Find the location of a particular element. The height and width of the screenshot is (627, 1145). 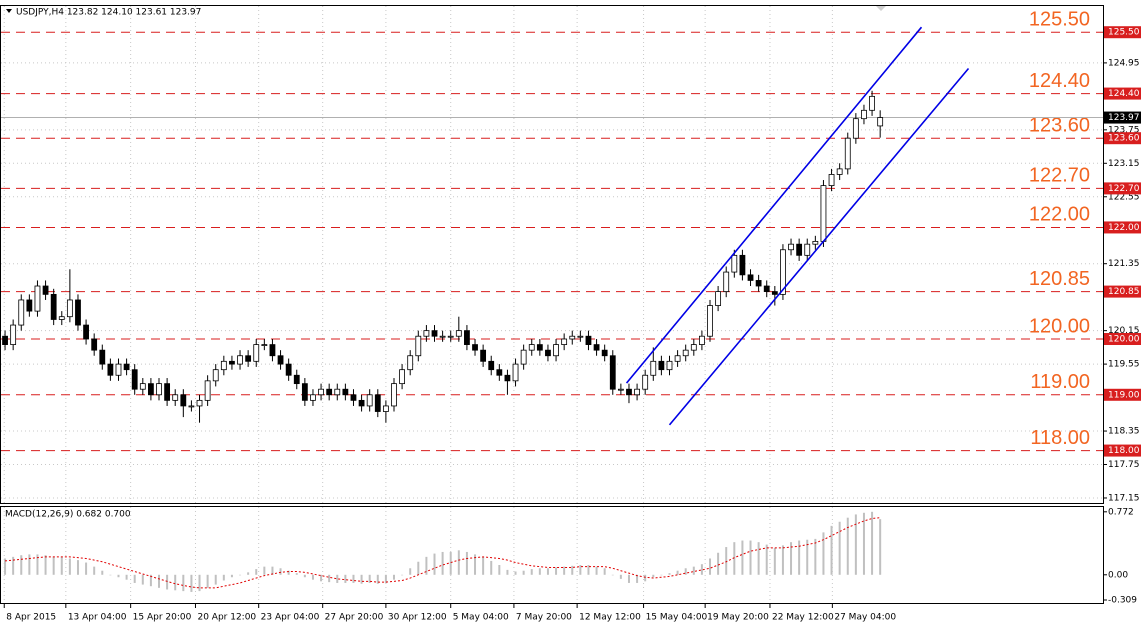

level-label: 118.00 is located at coordinates (1060, 438).